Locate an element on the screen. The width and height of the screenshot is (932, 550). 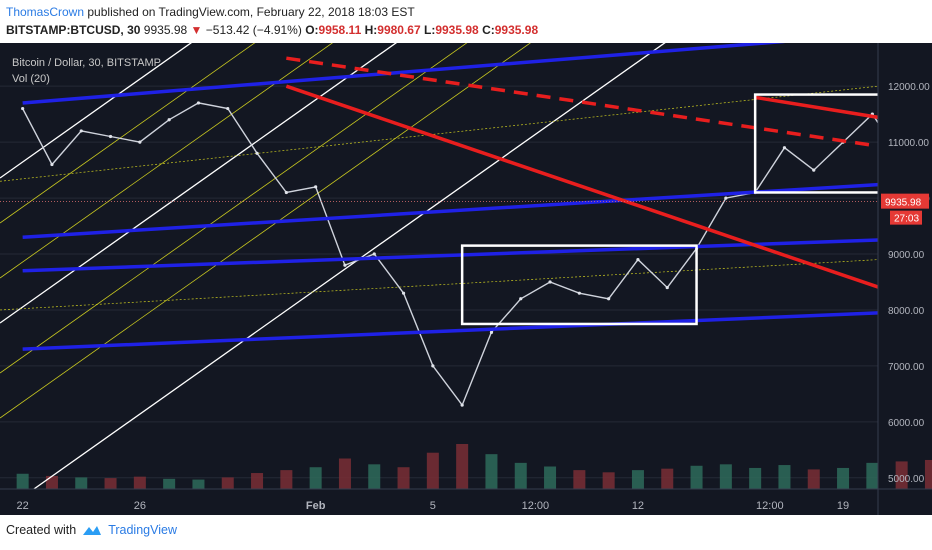
x-tick-label: 22 is located at coordinates (23, 506).